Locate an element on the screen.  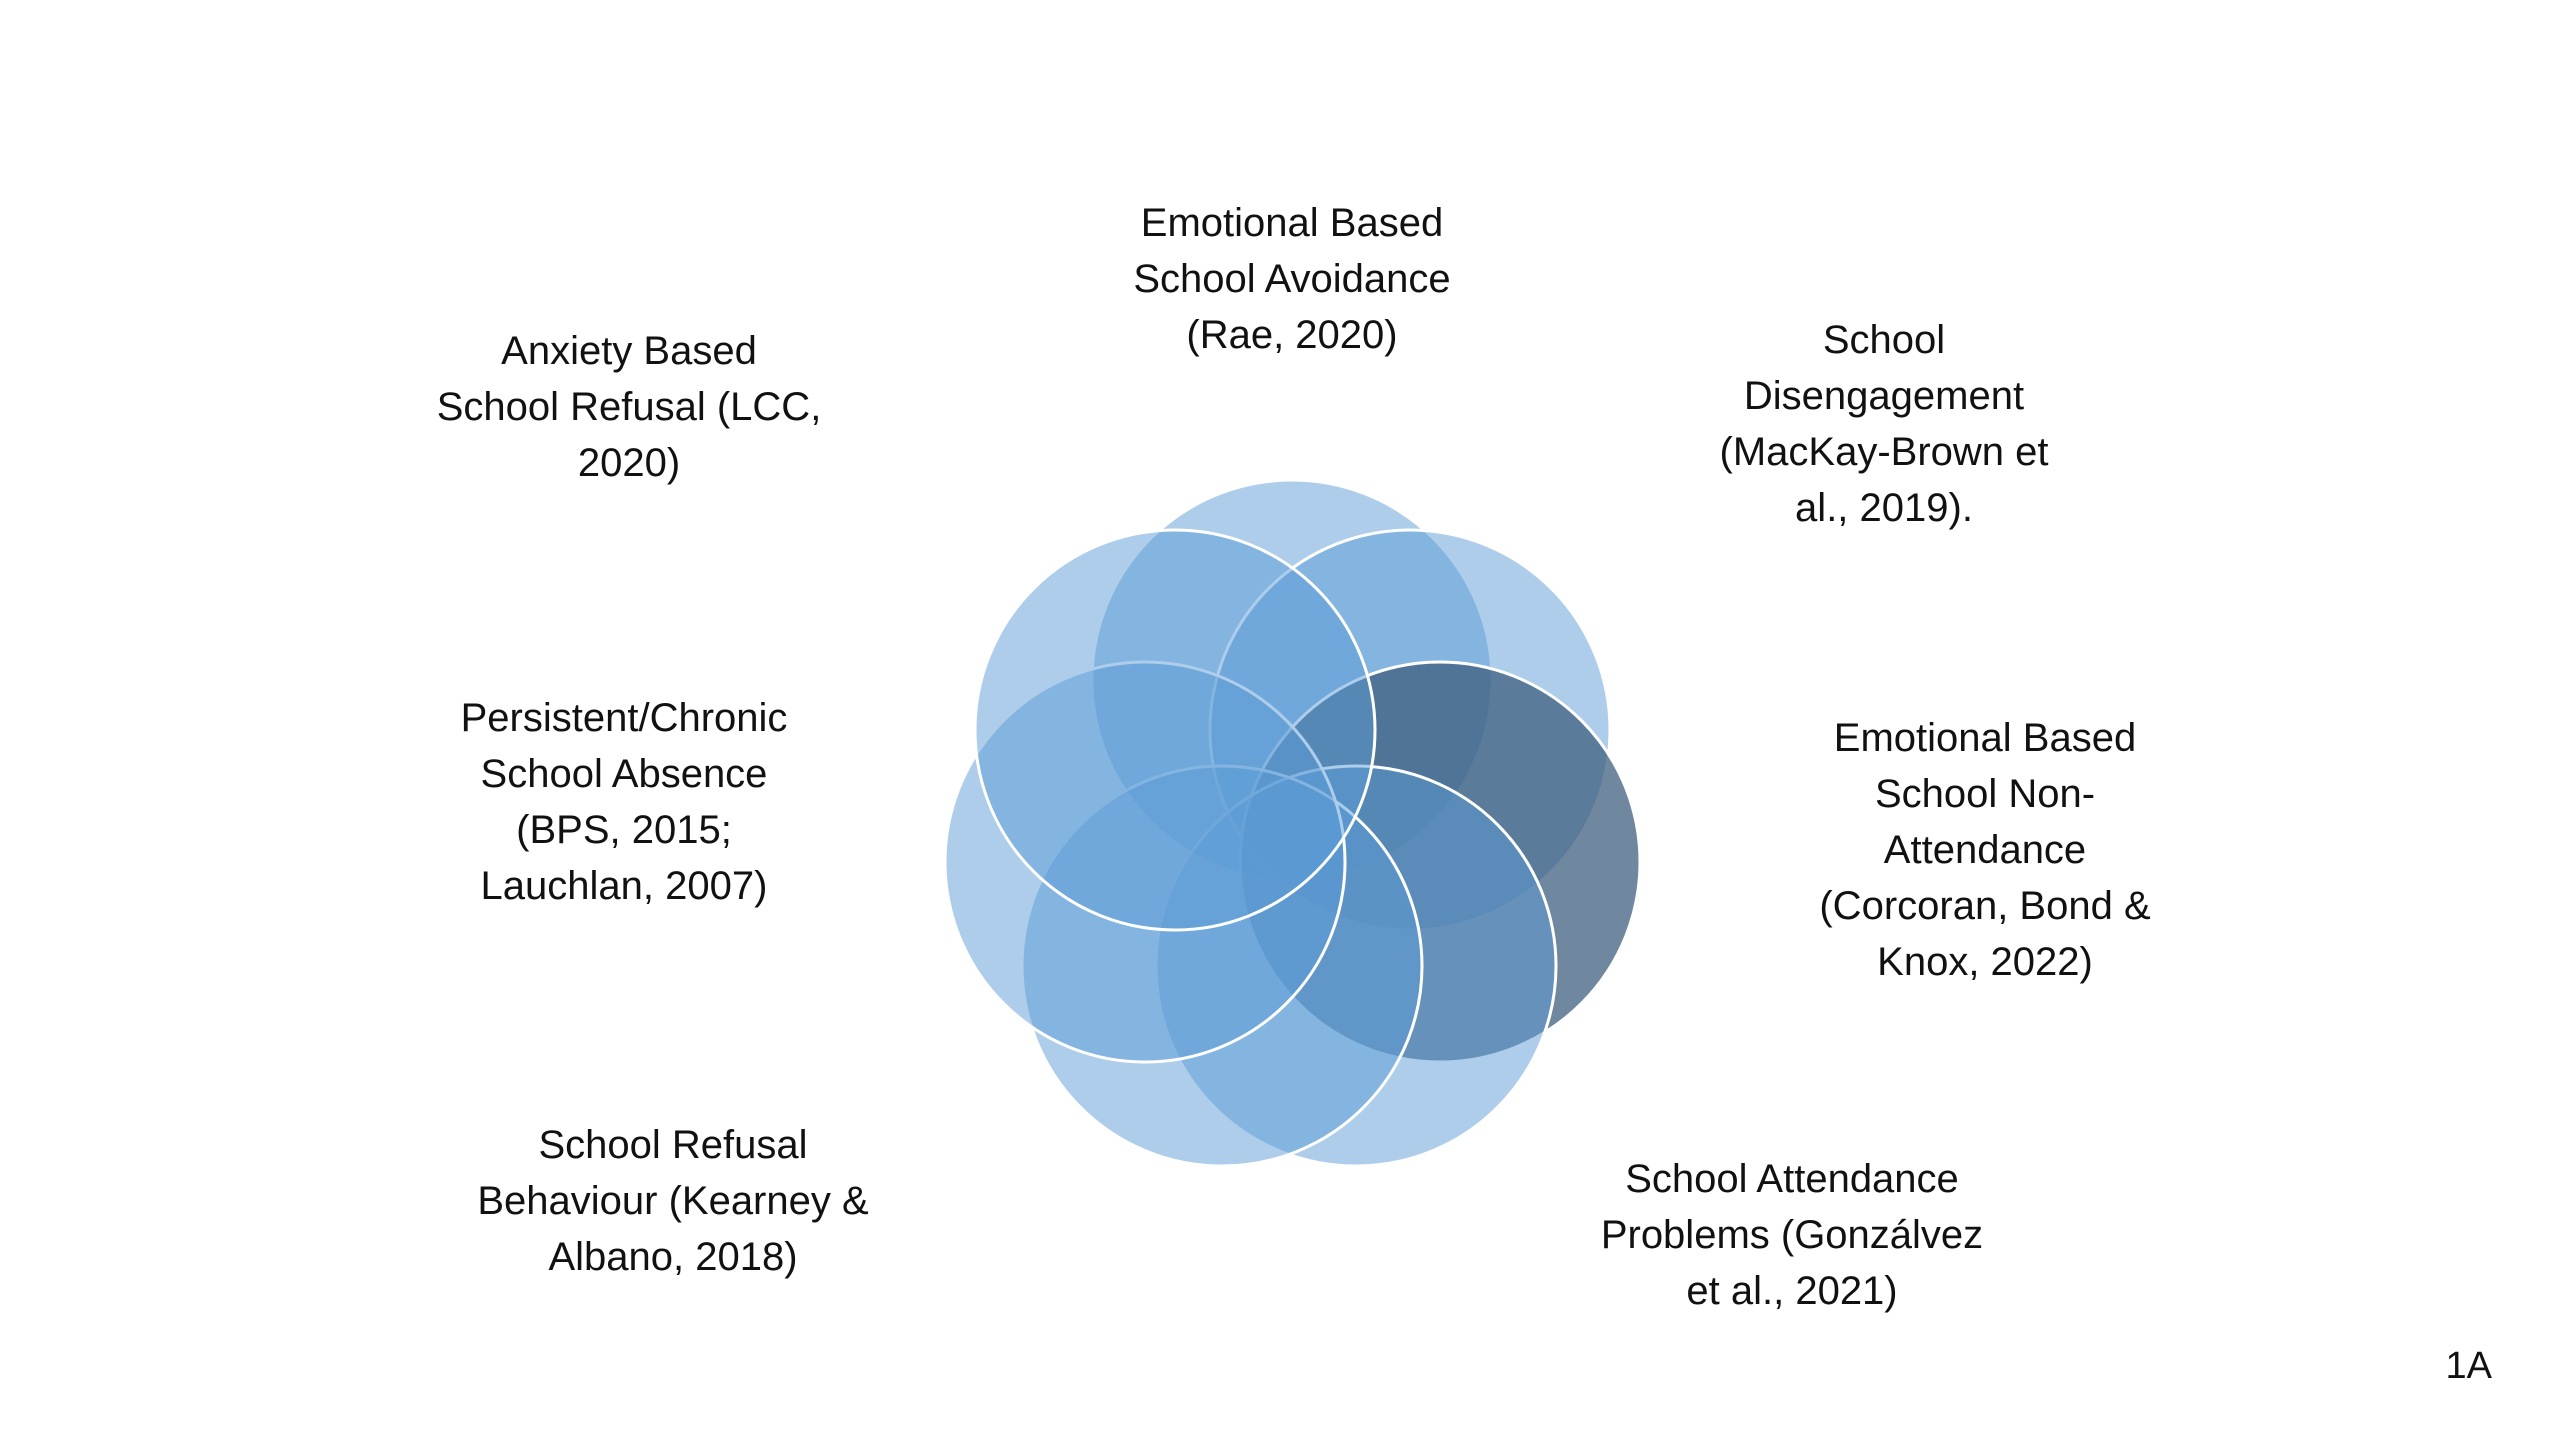
circle-label-line: (Rae, 2020) is located at coordinates (1292, 335).